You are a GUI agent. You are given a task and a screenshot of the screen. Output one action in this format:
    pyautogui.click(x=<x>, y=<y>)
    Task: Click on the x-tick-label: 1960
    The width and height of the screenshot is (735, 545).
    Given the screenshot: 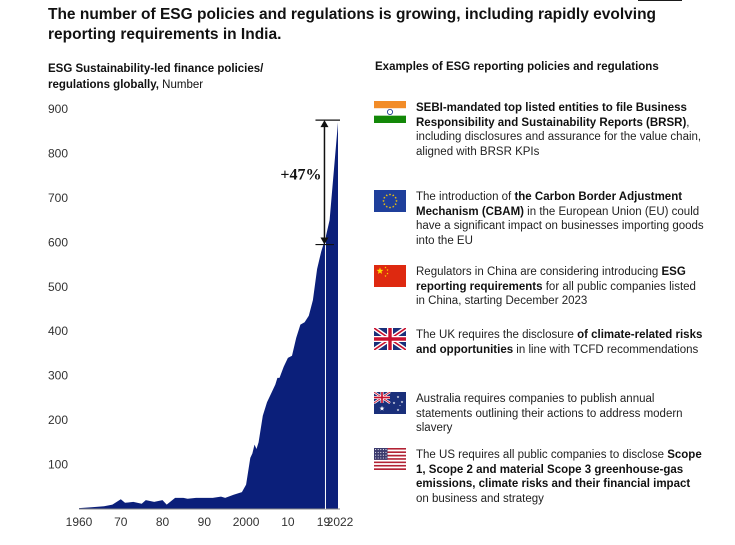 What is the action you would take?
    pyautogui.click(x=79, y=522)
    